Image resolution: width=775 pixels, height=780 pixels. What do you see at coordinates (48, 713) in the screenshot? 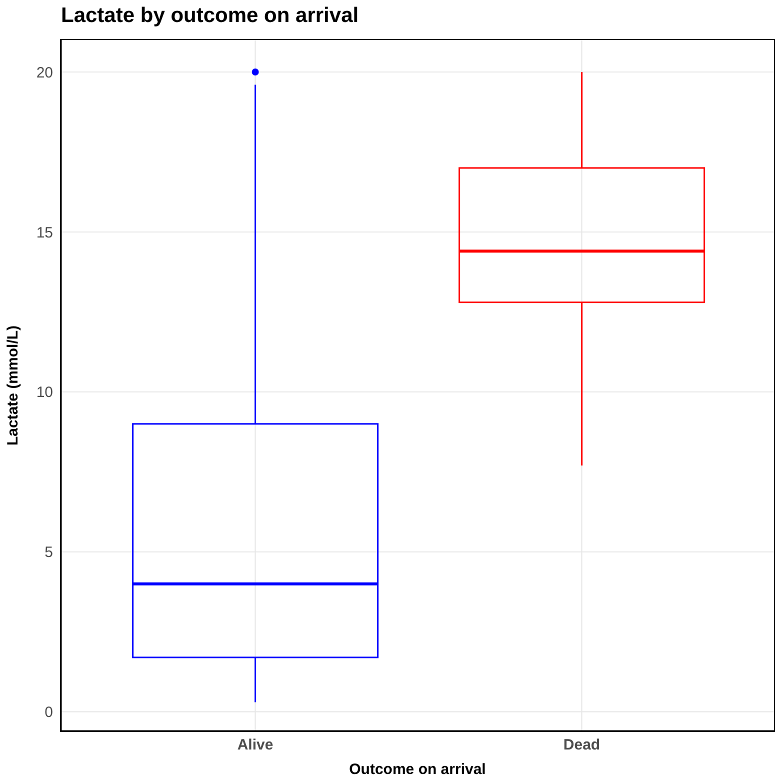
I see `y-tick-label: 0` at bounding box center [48, 713].